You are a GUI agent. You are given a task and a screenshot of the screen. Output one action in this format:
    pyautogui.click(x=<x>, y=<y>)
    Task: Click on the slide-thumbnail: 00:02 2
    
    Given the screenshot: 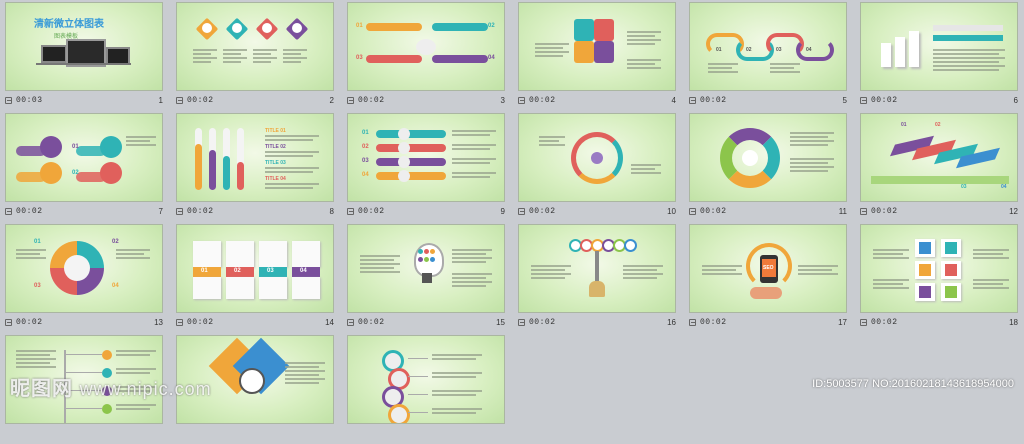 What is the action you would take?
    pyautogui.click(x=256, y=55)
    